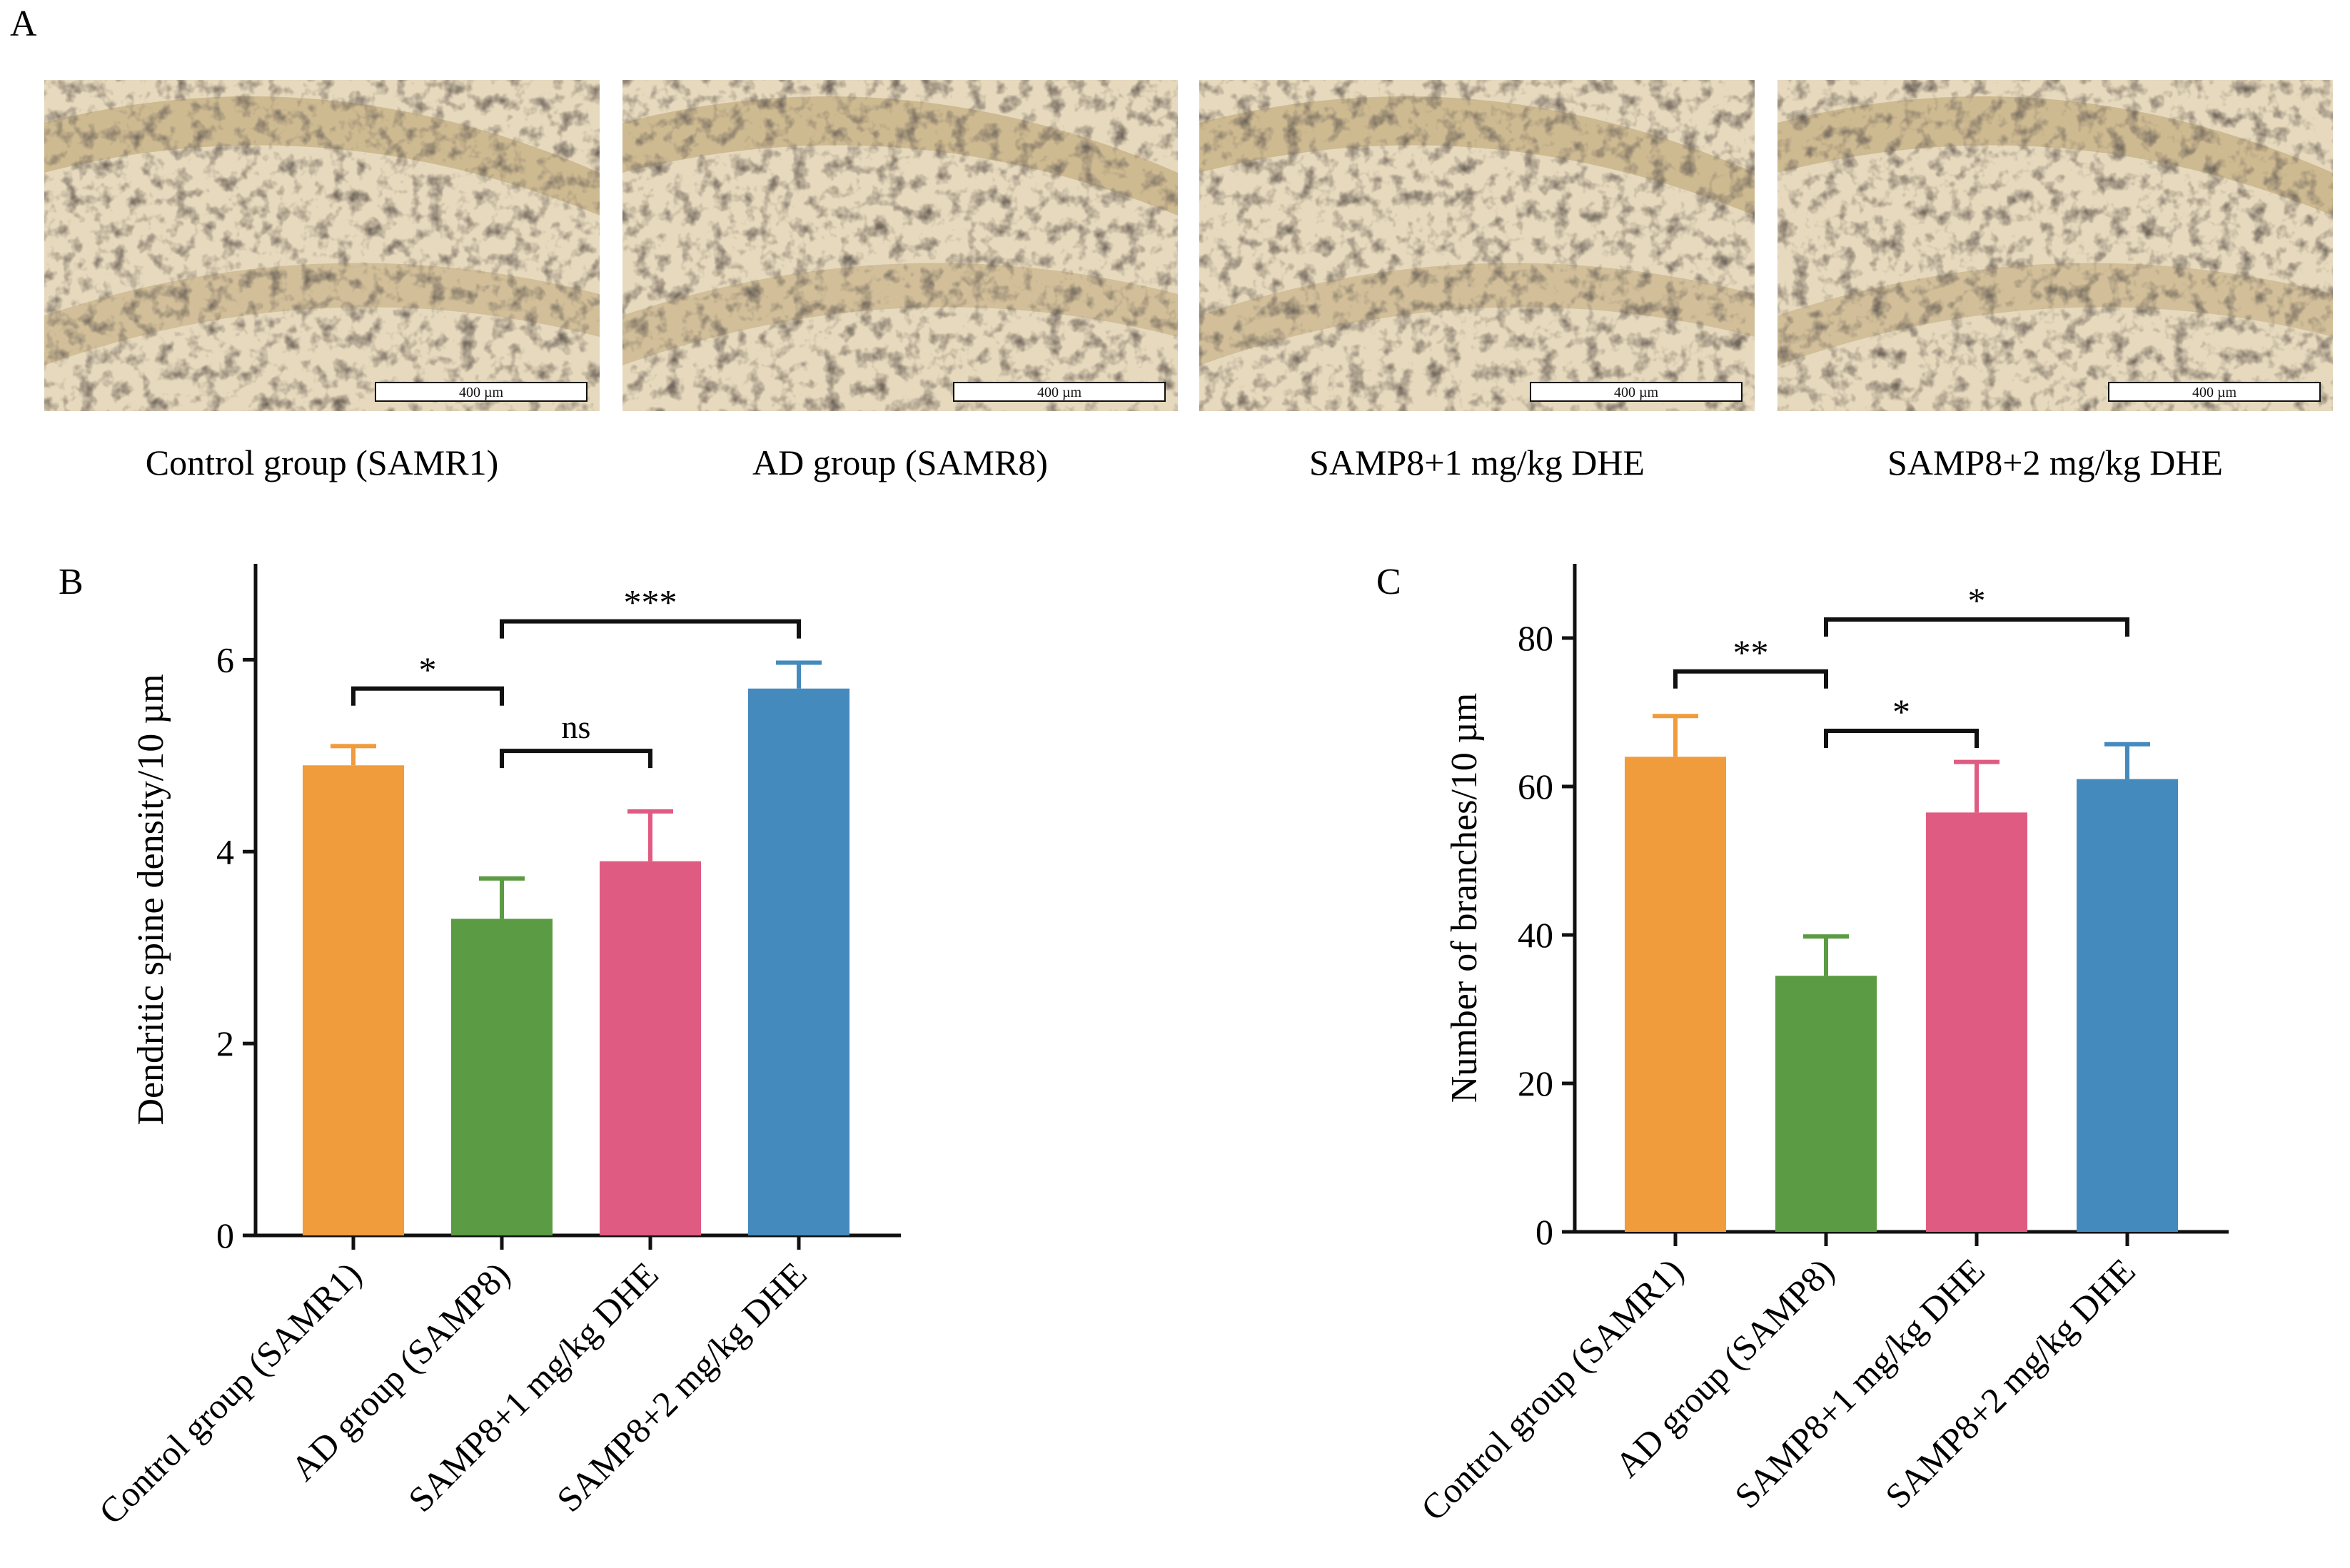 The image size is (2350, 1568). What do you see at coordinates (900, 462) in the screenshot?
I see `micrograph-caption: AD group (SAMR8)` at bounding box center [900, 462].